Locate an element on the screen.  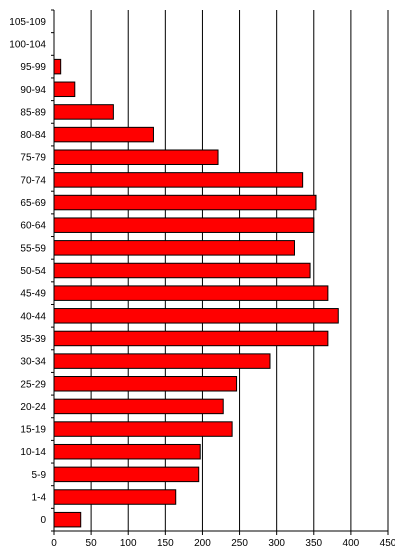
y-tick-label-5-9: 5-9 is located at coordinates (39, 475).